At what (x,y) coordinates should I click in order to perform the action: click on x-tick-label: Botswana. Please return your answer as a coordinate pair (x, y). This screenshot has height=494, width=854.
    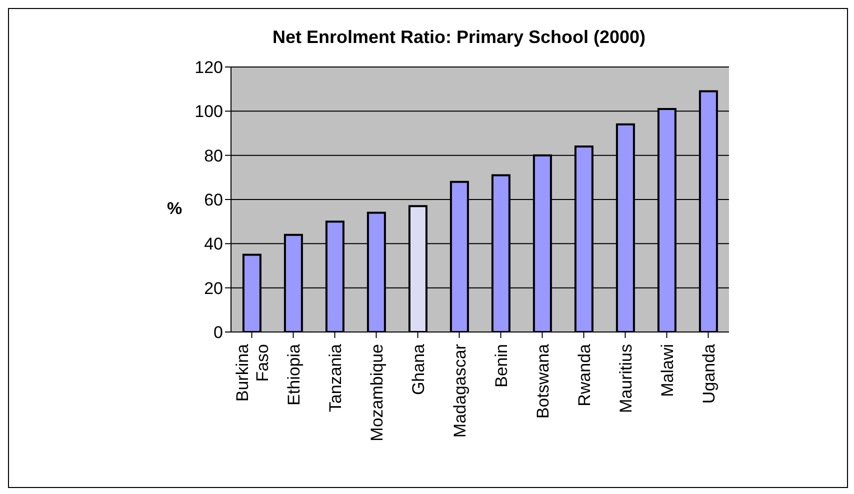
    Looking at the image, I should click on (542, 381).